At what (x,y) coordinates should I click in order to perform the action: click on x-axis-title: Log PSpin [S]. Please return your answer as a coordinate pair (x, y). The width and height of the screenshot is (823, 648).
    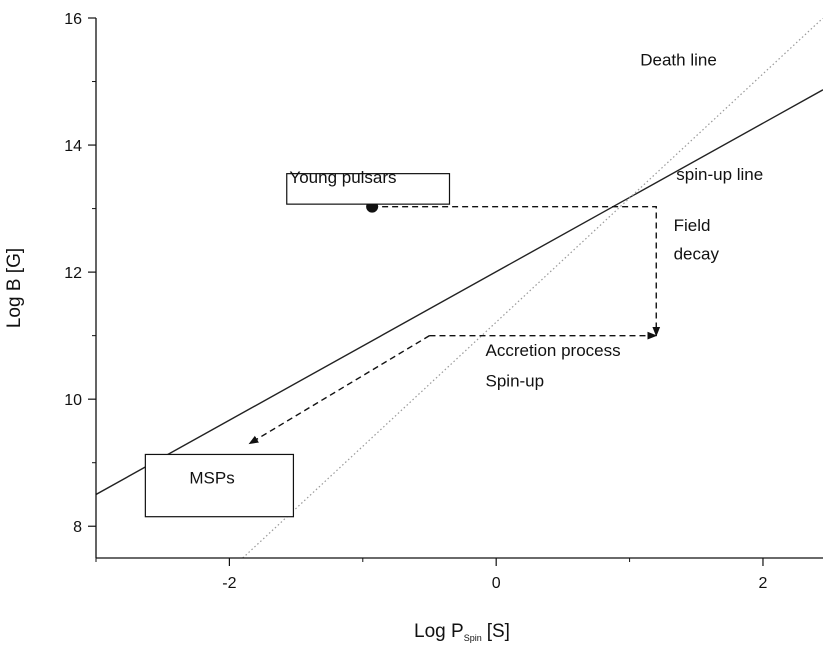
    Looking at the image, I should click on (462, 632).